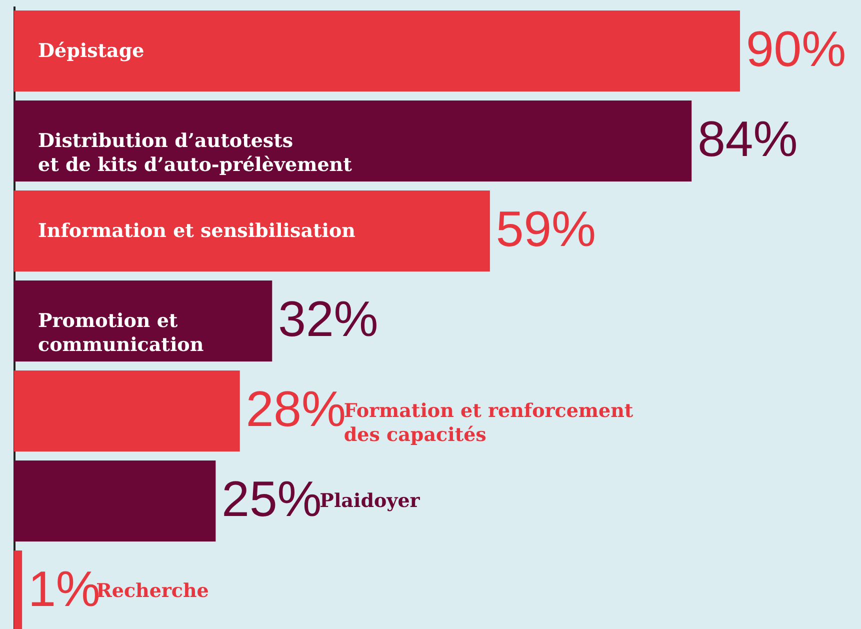 Image resolution: width=861 pixels, height=629 pixels. I want to click on data-label: 25%, so click(272, 499).